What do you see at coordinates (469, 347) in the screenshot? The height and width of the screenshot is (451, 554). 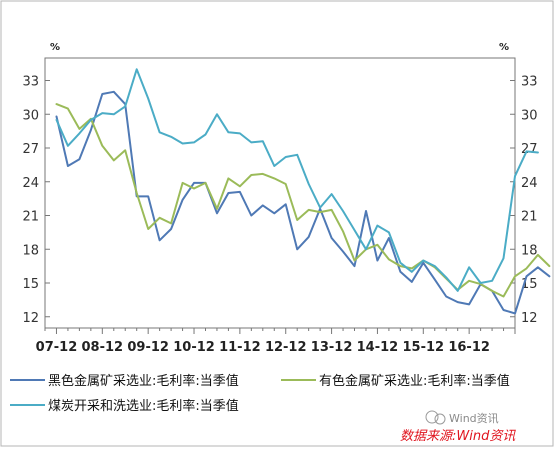 I see `x-tick-label: 16-12` at bounding box center [469, 347].